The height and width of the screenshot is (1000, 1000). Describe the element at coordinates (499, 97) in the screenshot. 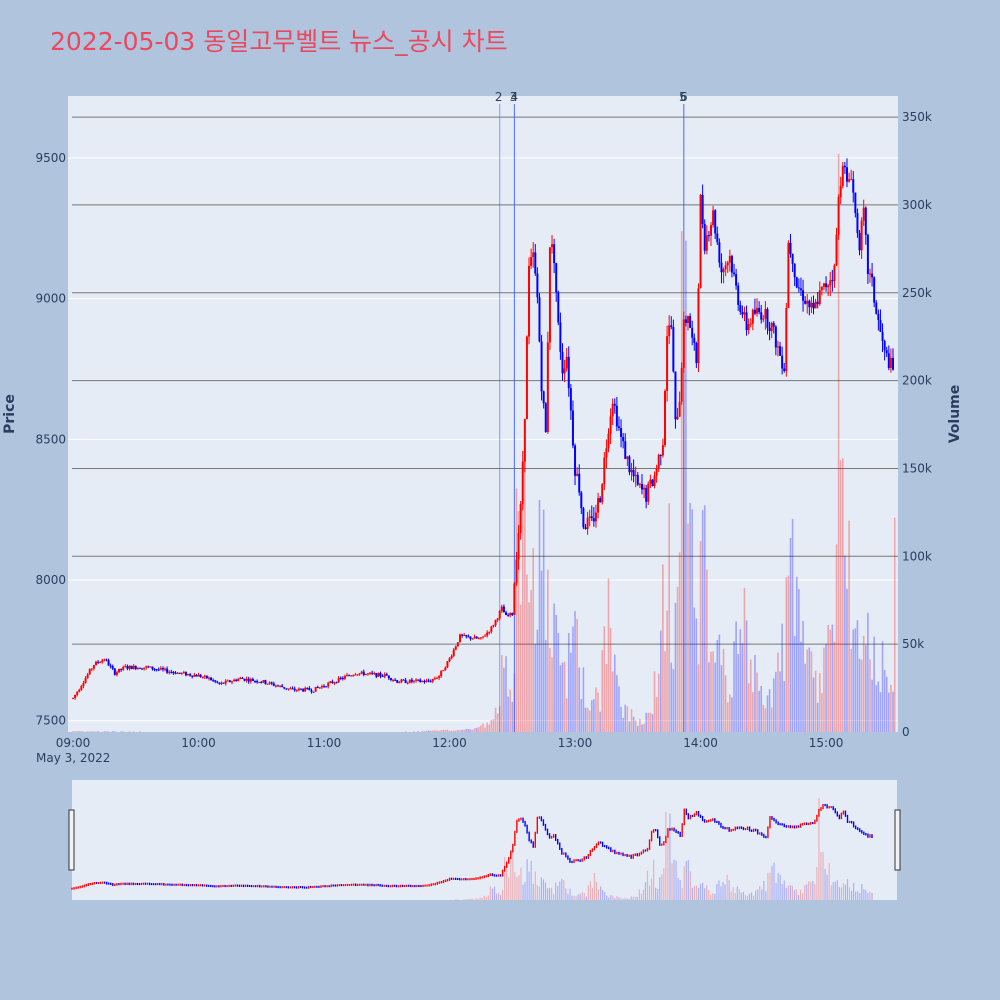

I see `news-marker-label: 2` at that location.